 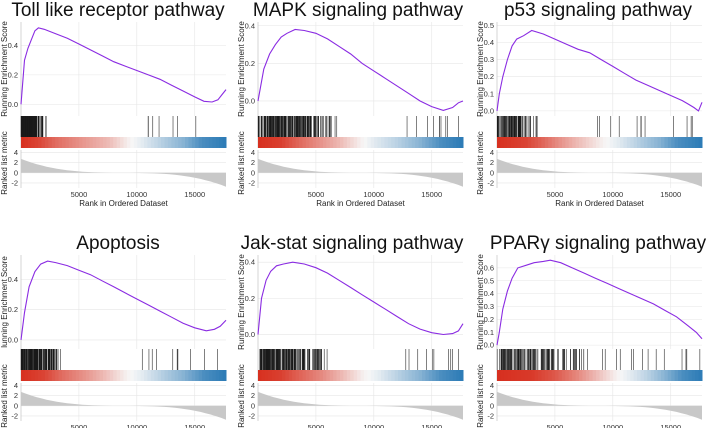 I want to click on es-ytick-label: 0.1, so click(x=489, y=93).